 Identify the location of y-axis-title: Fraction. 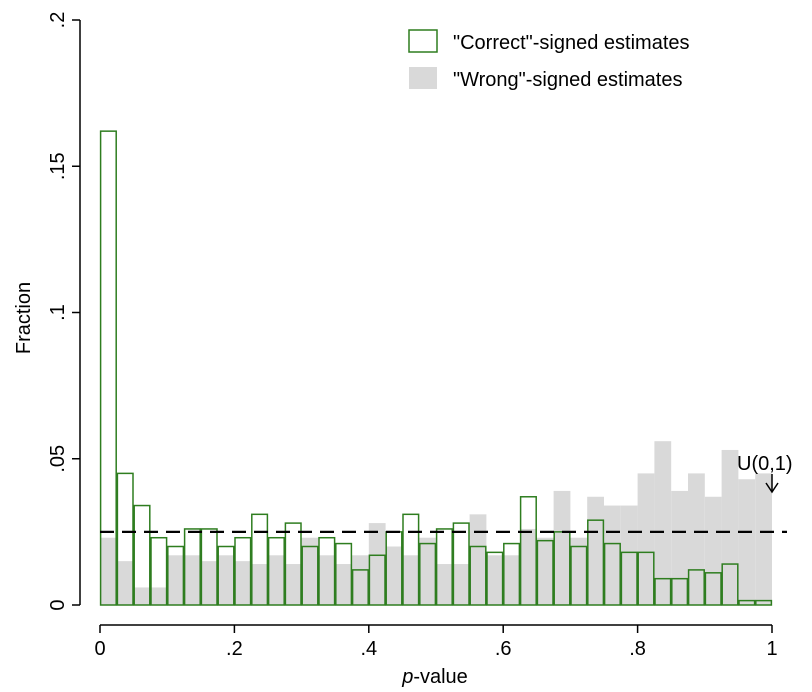
(24, 318).